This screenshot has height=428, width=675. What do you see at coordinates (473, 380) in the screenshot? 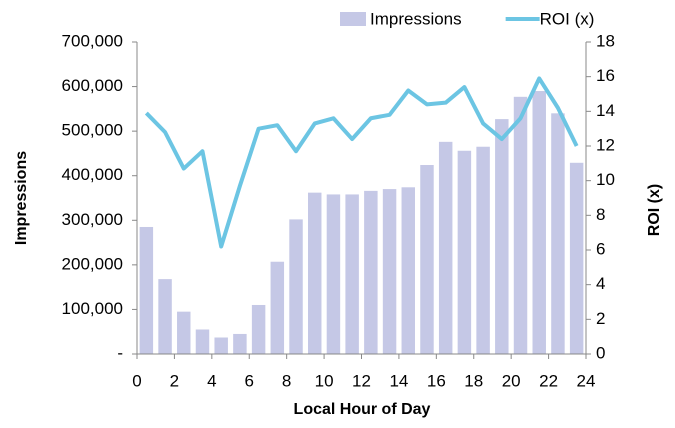
I see `x-tick-label: 18` at bounding box center [473, 380].